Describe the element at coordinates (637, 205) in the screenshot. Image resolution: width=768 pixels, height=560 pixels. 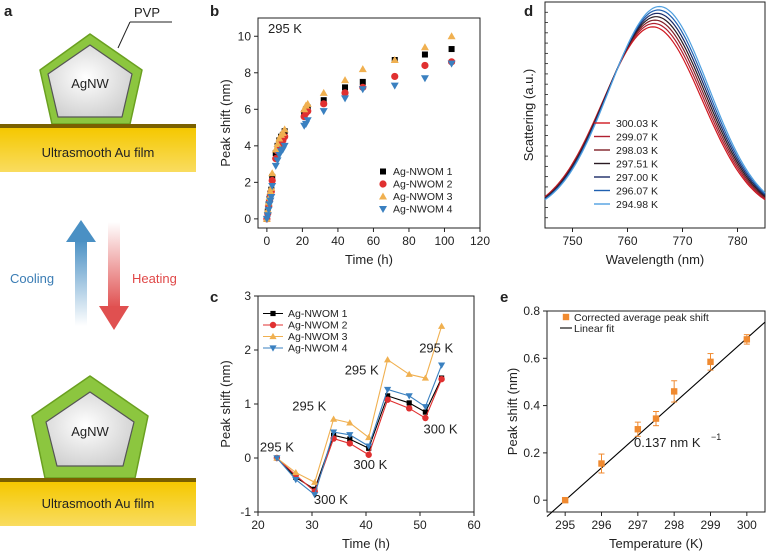
I see `legend-entry: 294.98 K` at that location.